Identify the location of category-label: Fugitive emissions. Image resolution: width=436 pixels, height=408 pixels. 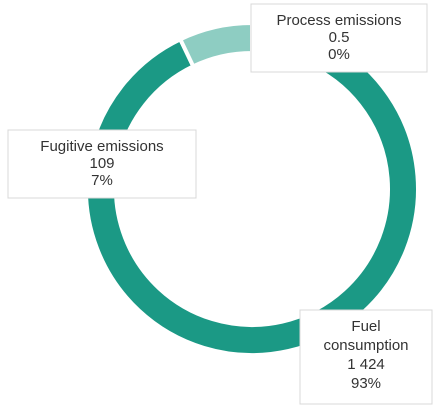
(101, 146).